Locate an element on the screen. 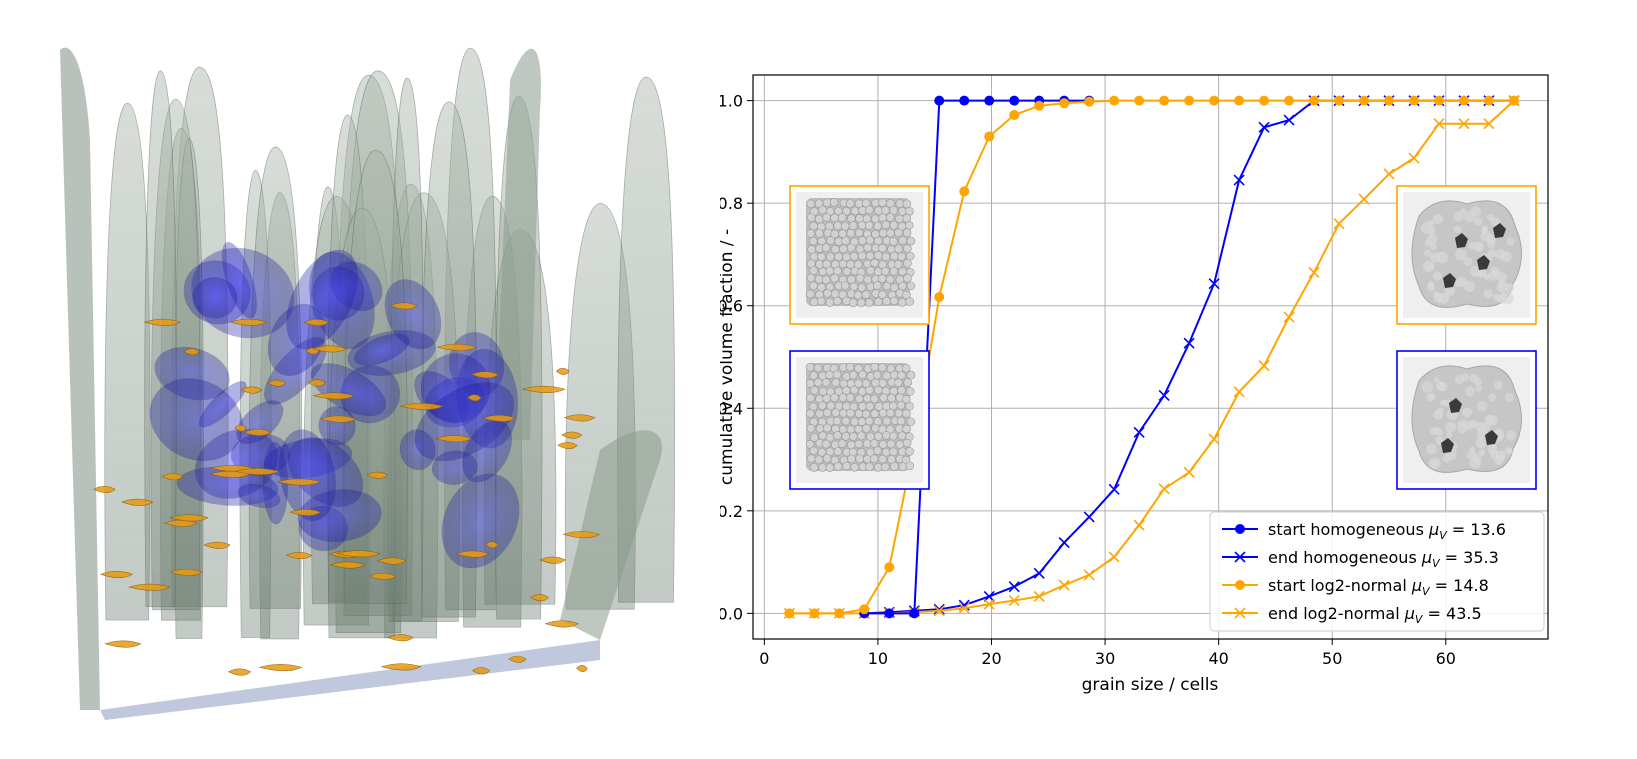  x-axis-label: grain size / cells is located at coordinates (1150, 685).